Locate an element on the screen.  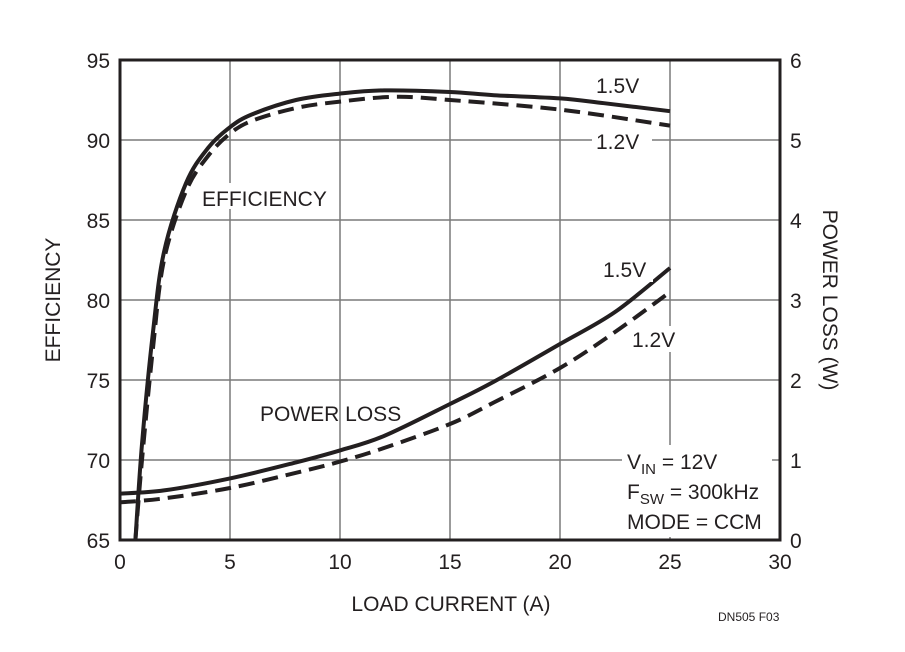
y2-tick-label: 5 is located at coordinates (796, 141).